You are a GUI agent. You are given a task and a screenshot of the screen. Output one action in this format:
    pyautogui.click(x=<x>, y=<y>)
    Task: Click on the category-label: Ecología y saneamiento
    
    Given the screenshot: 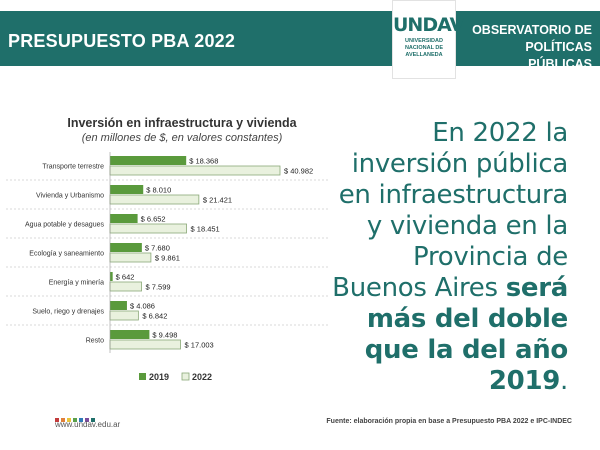 What is the action you would take?
    pyautogui.click(x=66, y=254)
    